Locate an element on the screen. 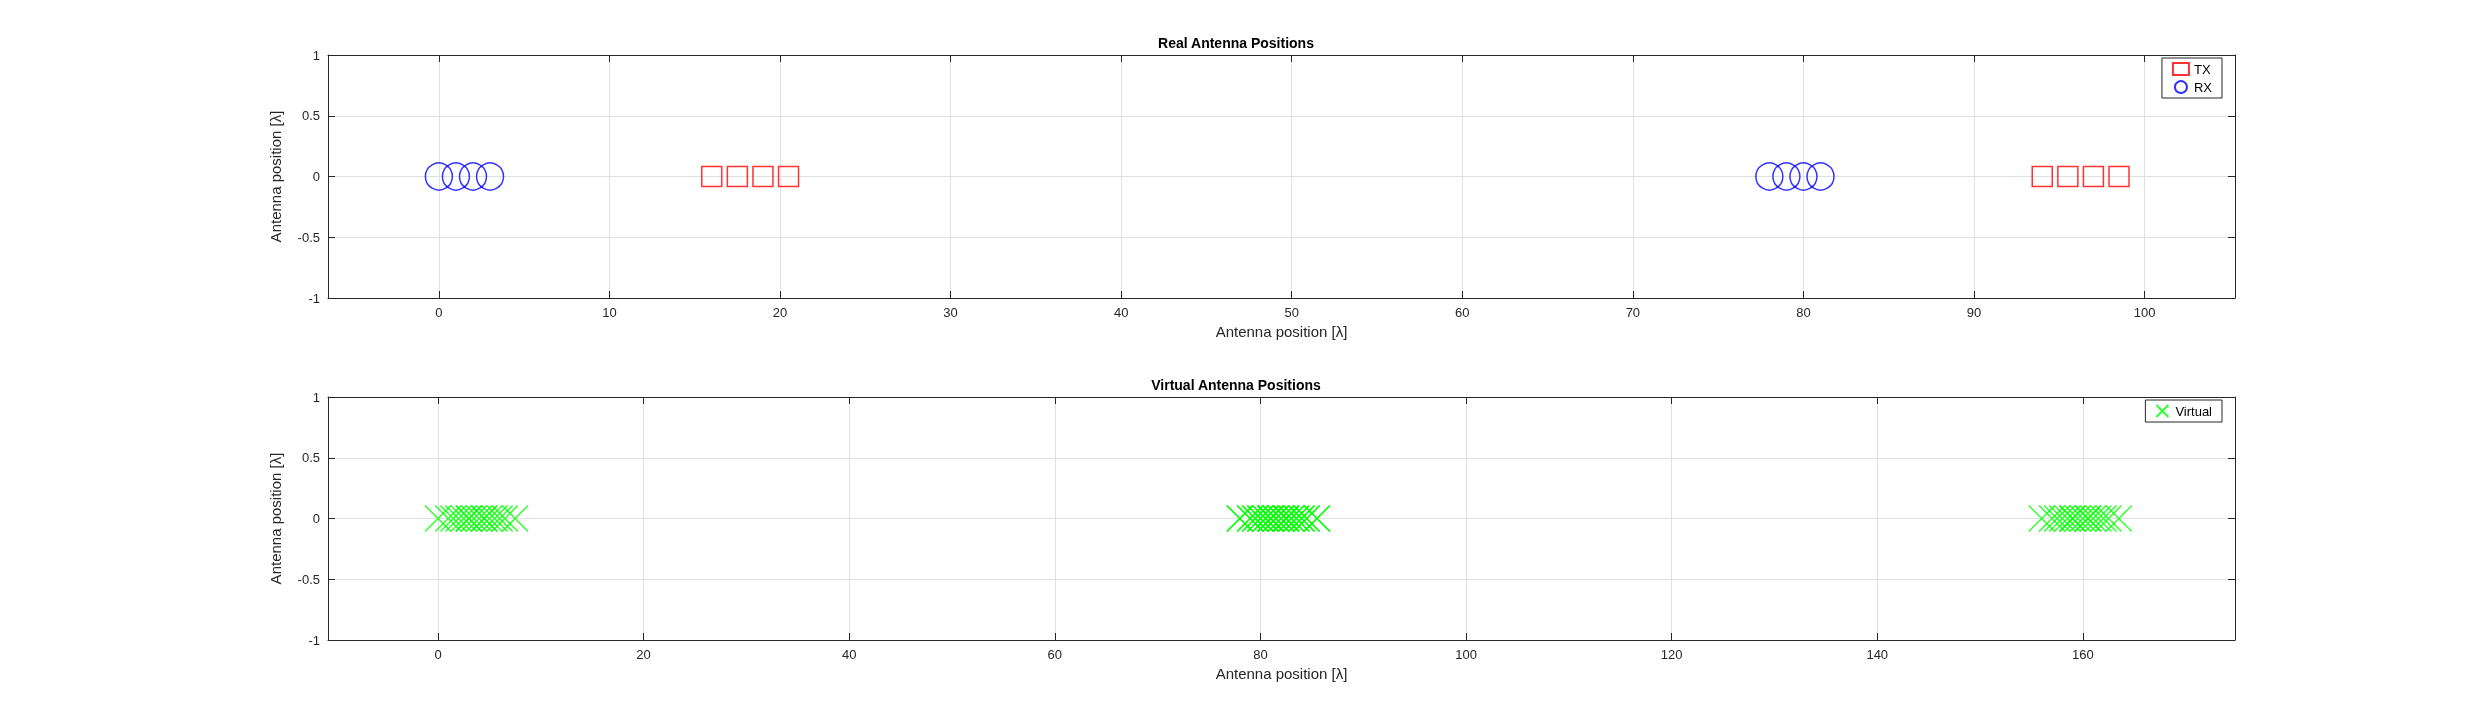 The height and width of the screenshot is (725, 2472). x-tick-label: 120 is located at coordinates (1671, 654).